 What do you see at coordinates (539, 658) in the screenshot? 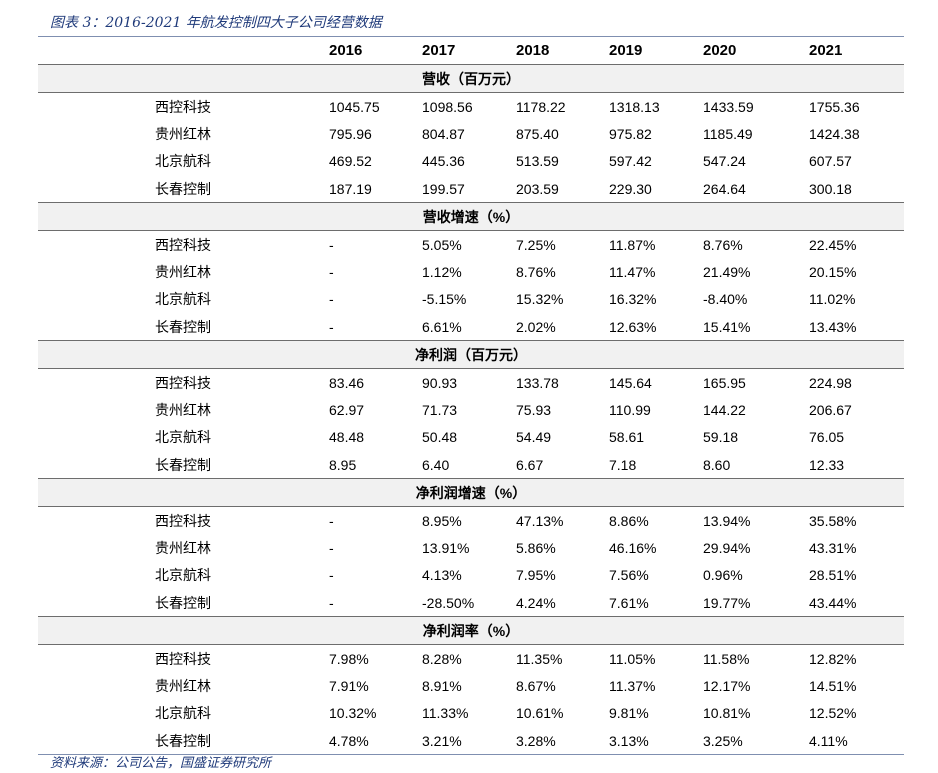
I see `value-cell-2018: 11.35%` at bounding box center [539, 658].